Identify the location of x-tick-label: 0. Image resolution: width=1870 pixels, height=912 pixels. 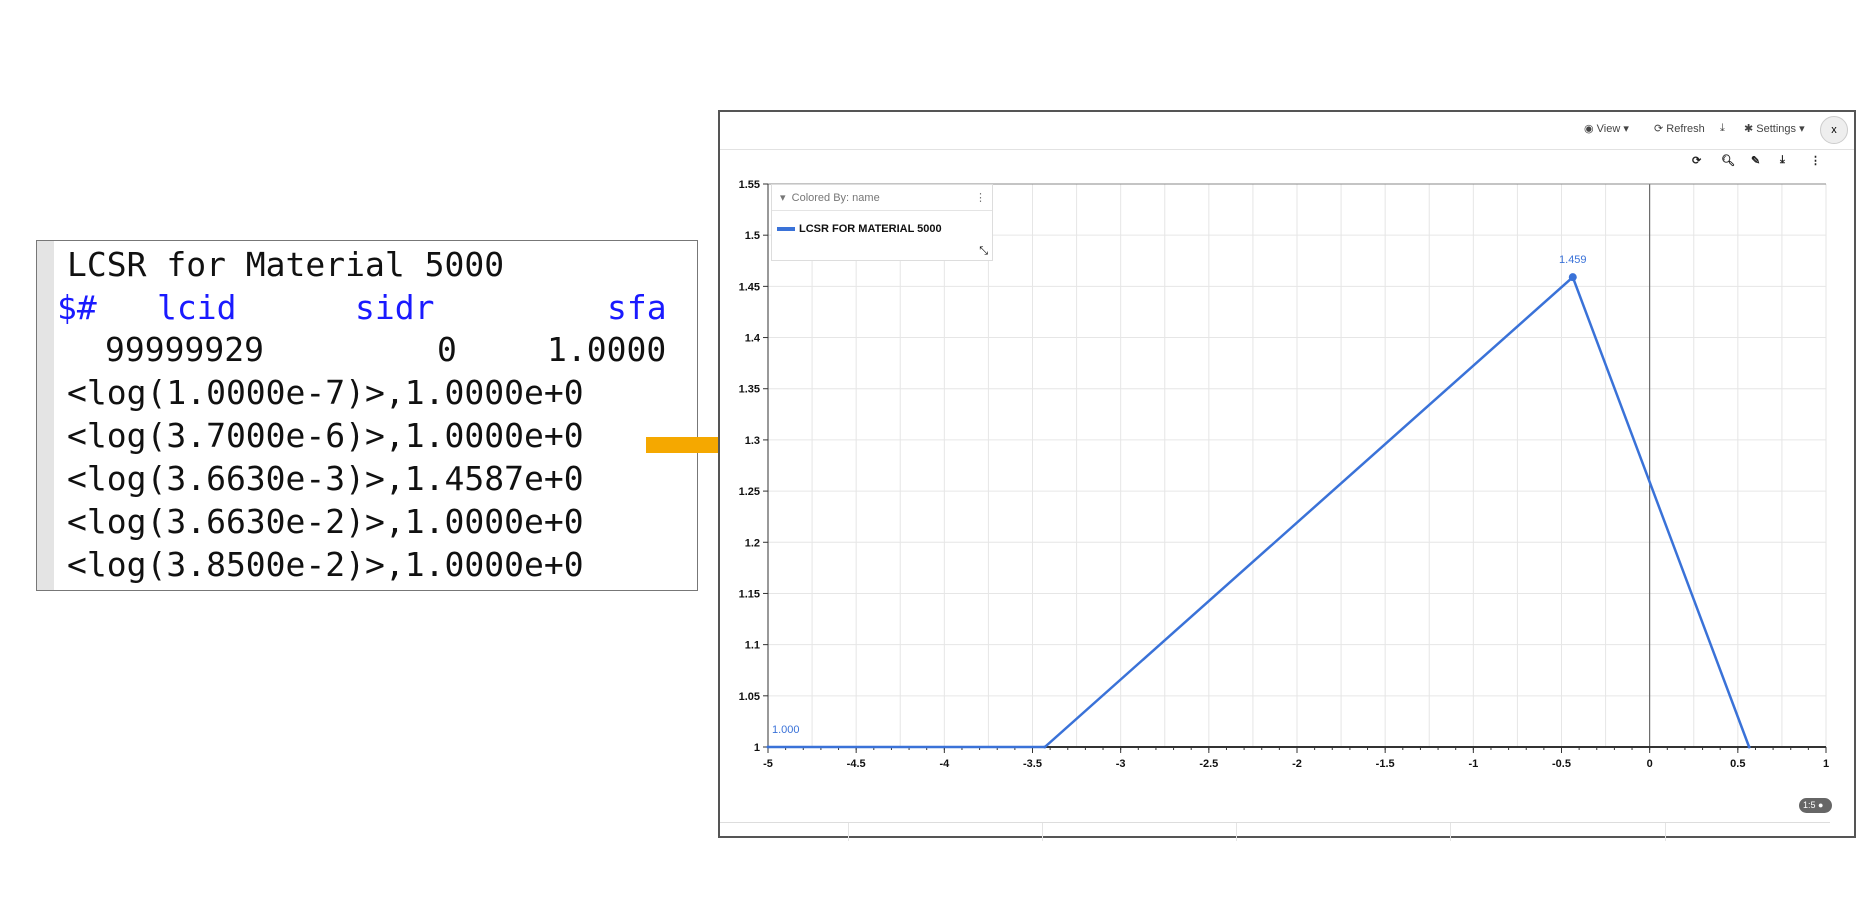
(1650, 764).